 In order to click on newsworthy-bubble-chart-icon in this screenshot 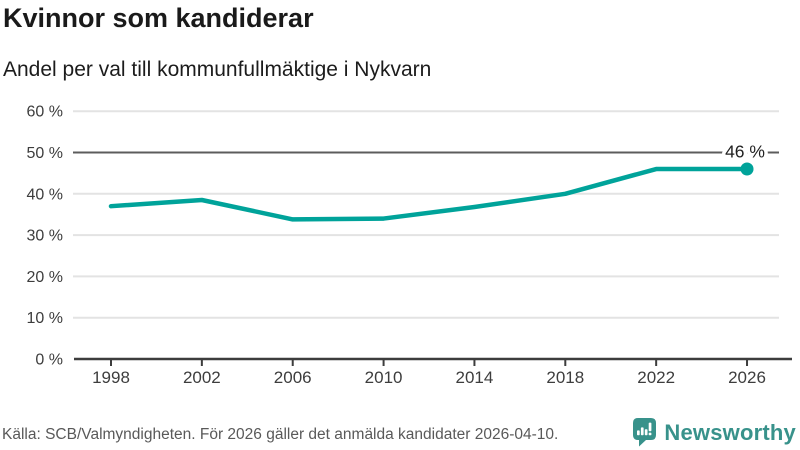, I will do `click(645, 432)`.